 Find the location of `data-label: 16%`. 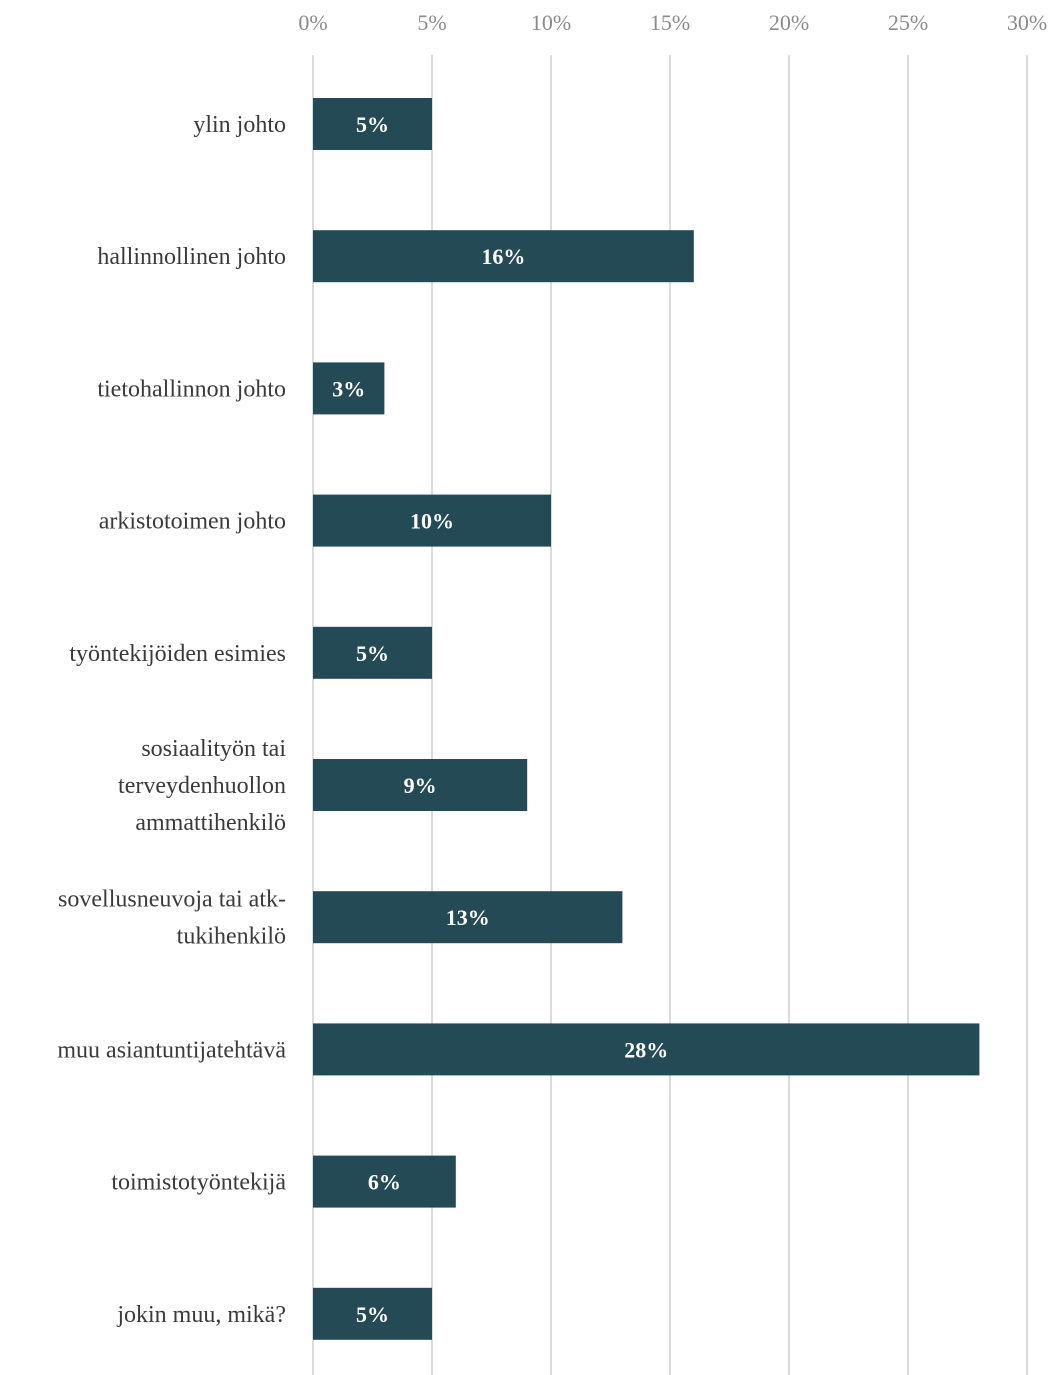

data-label: 16% is located at coordinates (503, 256).